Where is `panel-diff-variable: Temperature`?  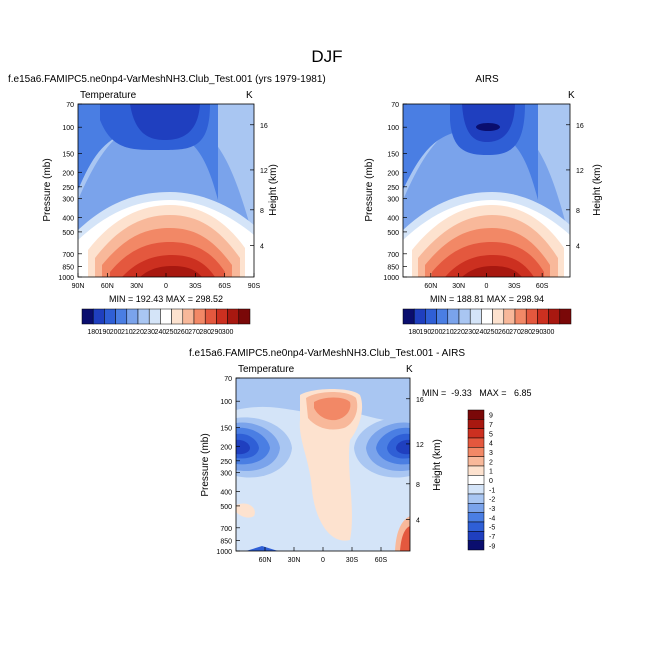 panel-diff-variable: Temperature is located at coordinates (266, 369).